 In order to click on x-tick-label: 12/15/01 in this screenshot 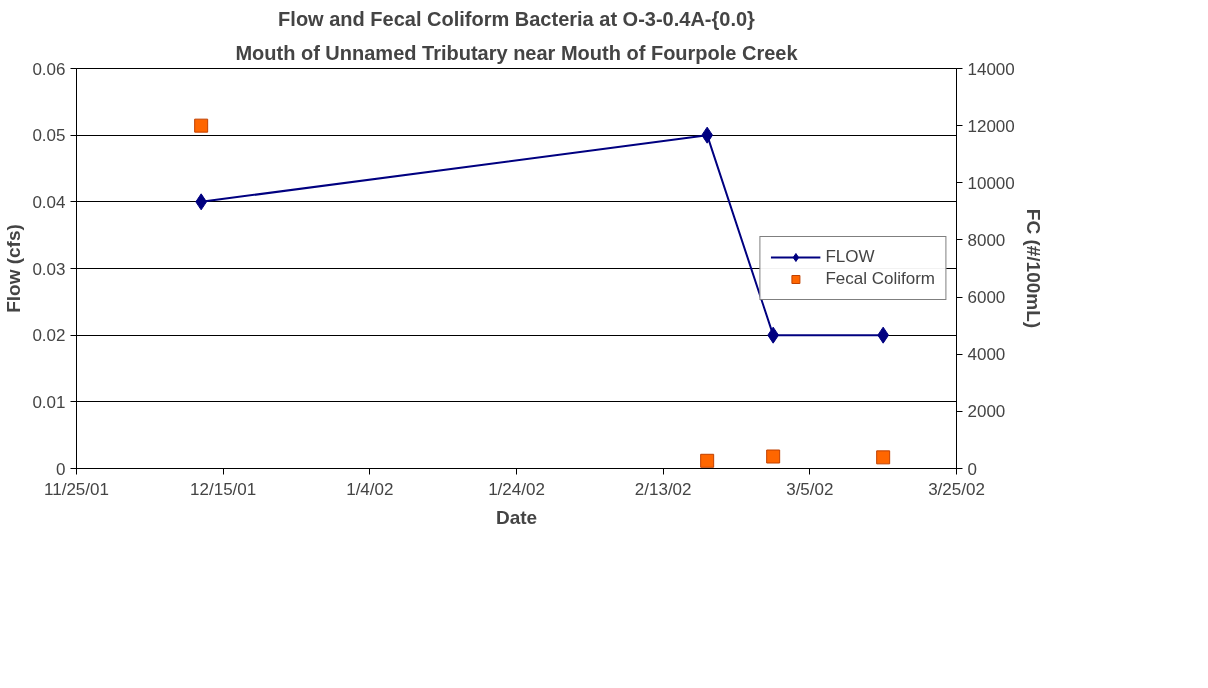, I will do `click(223, 489)`.